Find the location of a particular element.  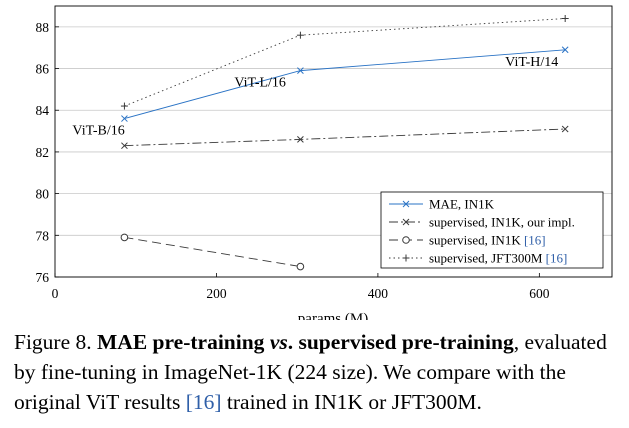

x-tick-label: 200 is located at coordinates (216, 293).